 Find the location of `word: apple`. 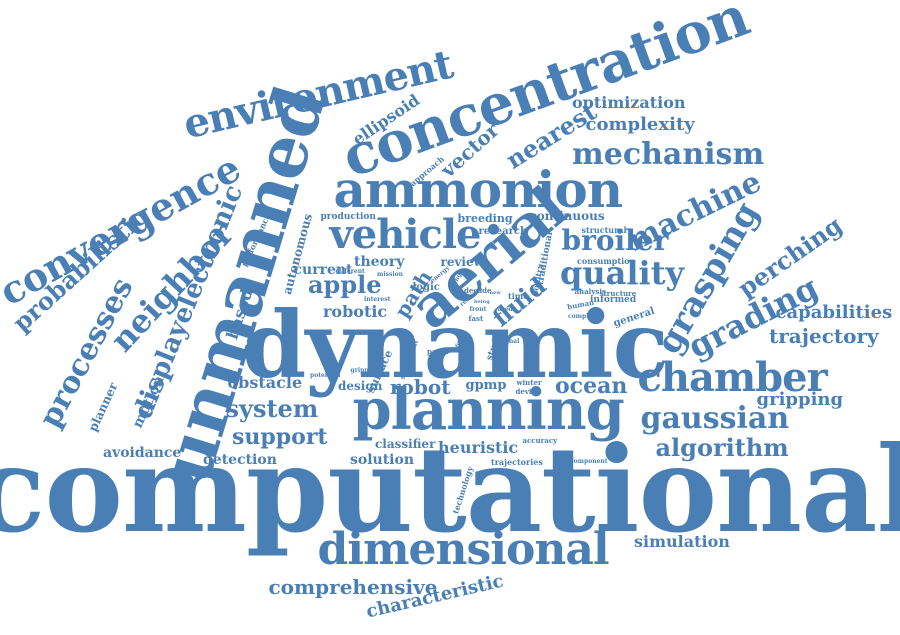

word: apple is located at coordinates (345, 284).